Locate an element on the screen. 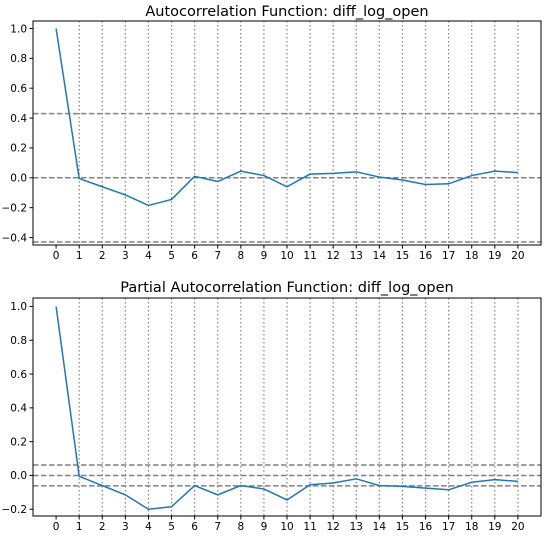  pacf-y-tick-label-6: −0.2 is located at coordinates (15, 510).